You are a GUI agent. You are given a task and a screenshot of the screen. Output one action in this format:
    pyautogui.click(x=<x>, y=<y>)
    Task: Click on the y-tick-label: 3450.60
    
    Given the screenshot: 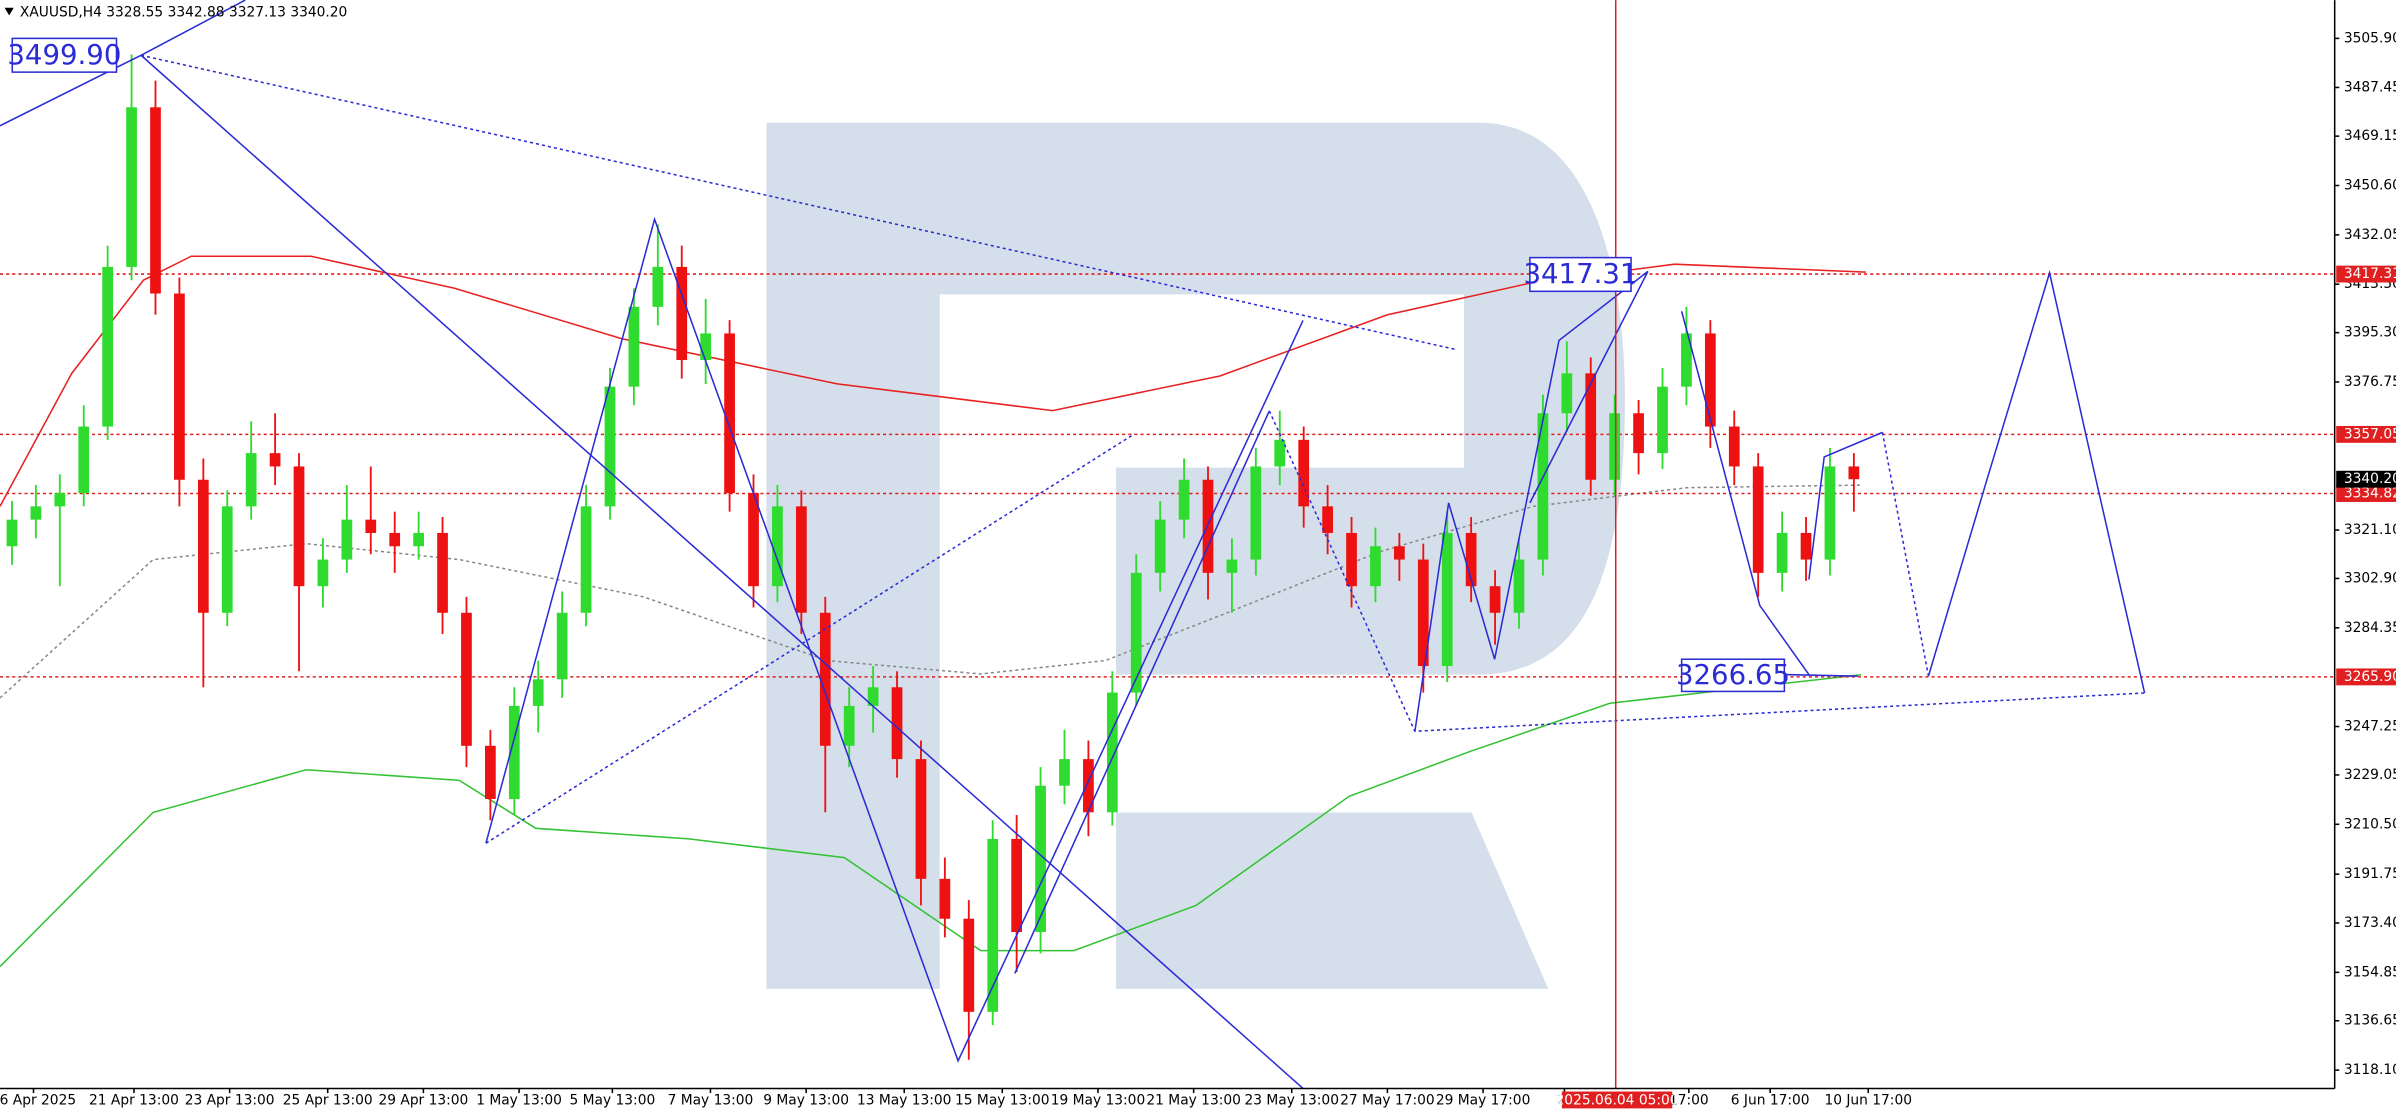 What is the action you would take?
    pyautogui.click(x=2370, y=186)
    